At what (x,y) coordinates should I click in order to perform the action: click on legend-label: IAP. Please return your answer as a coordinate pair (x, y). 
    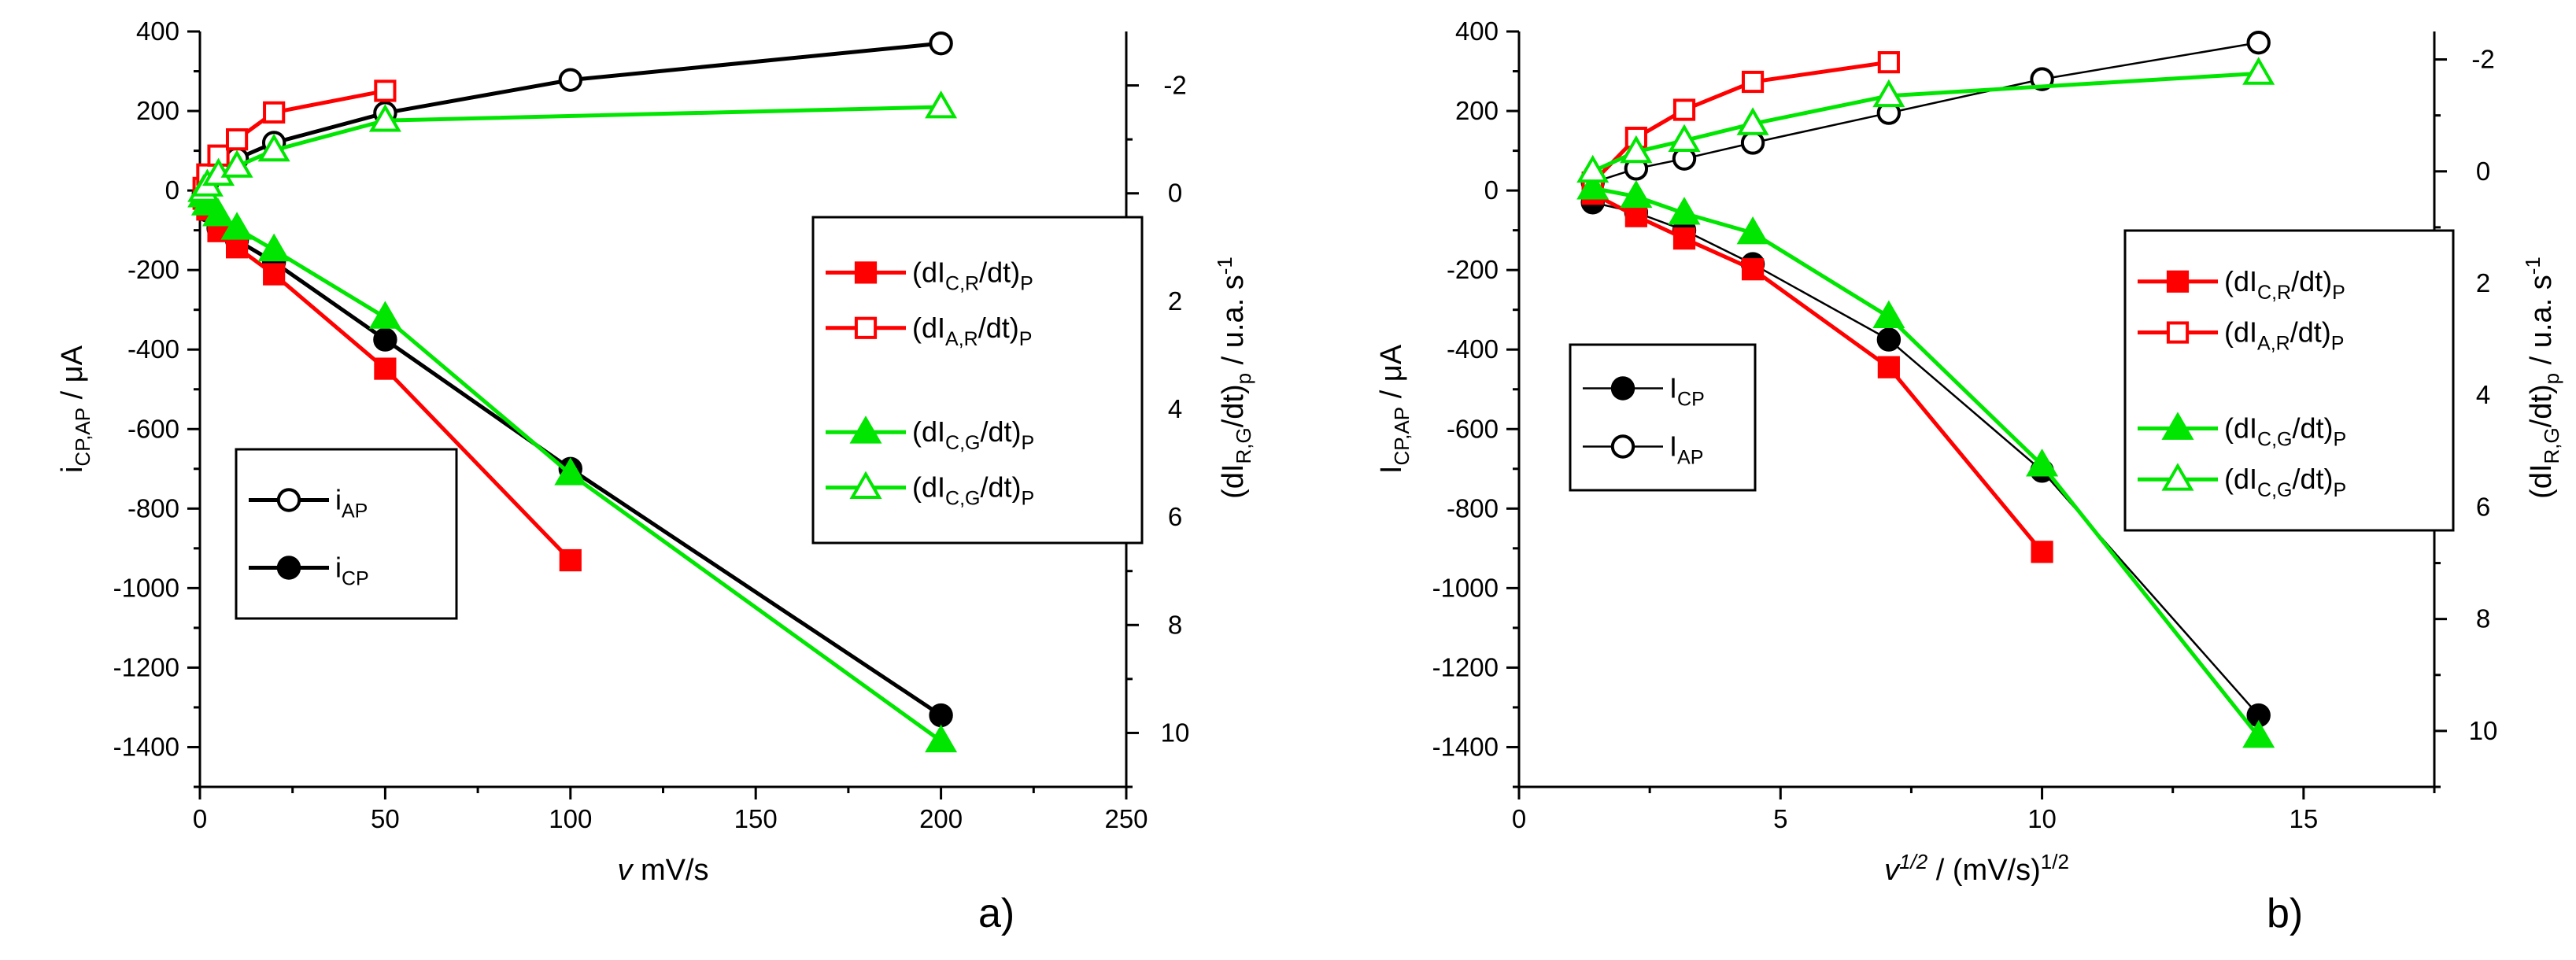
    Looking at the image, I should click on (1686, 449).